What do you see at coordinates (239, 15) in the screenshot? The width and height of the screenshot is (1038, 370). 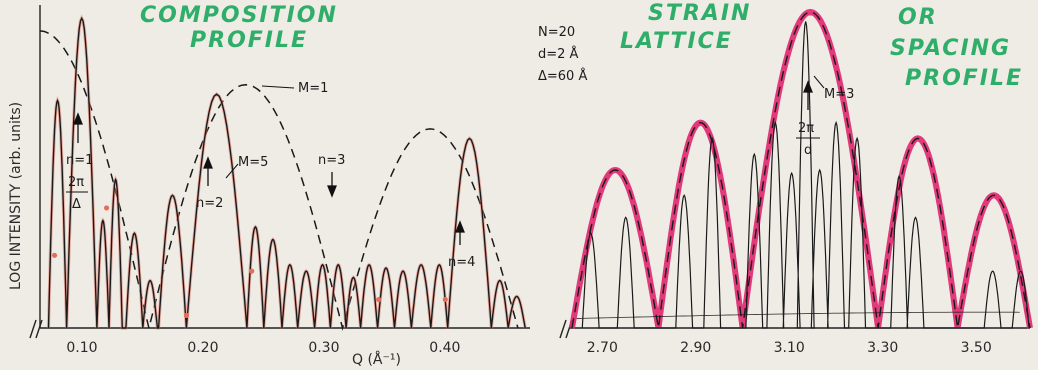 I see `left-title-line1: COMPOSITION` at bounding box center [239, 15].